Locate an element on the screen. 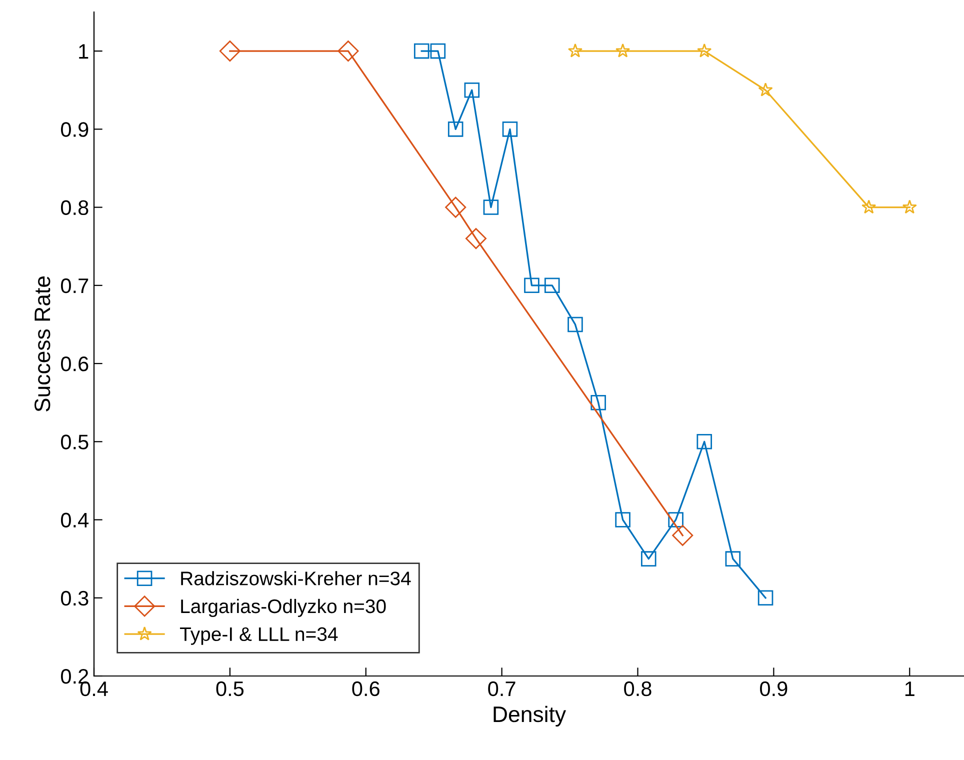 This screenshot has width=964, height=760. x-tick-label: 0.6 is located at coordinates (366, 688).